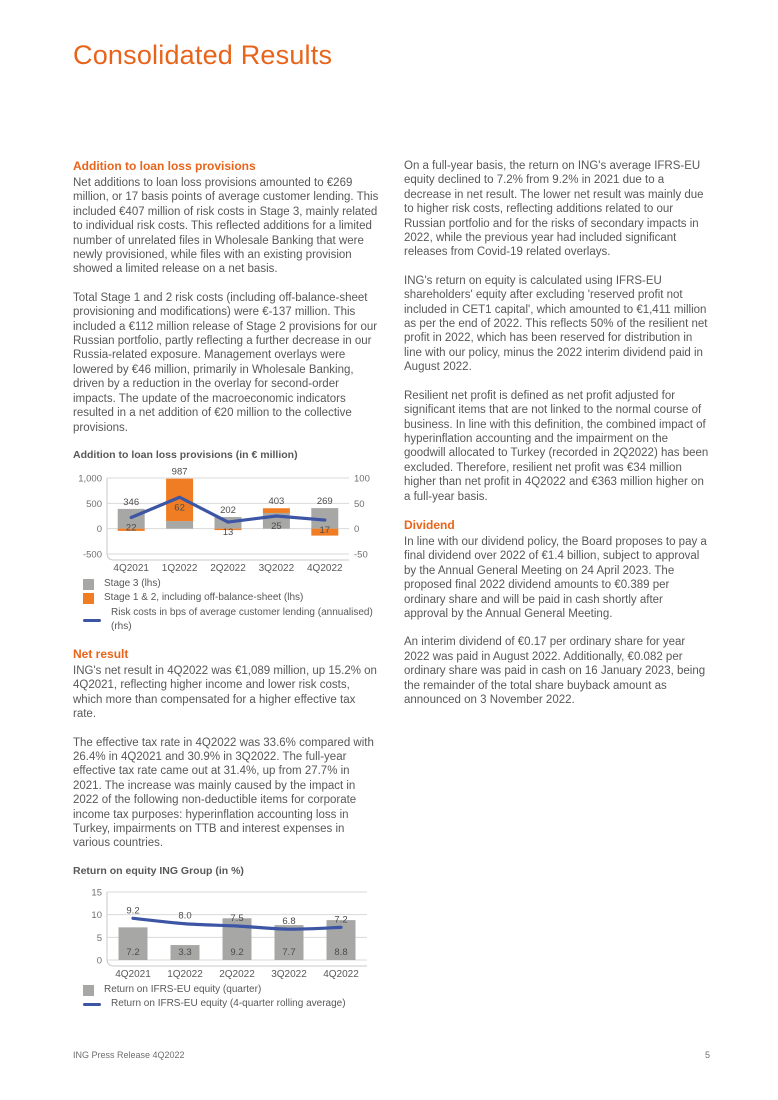  I want to click on svg-text: 7.7, so click(288, 952).